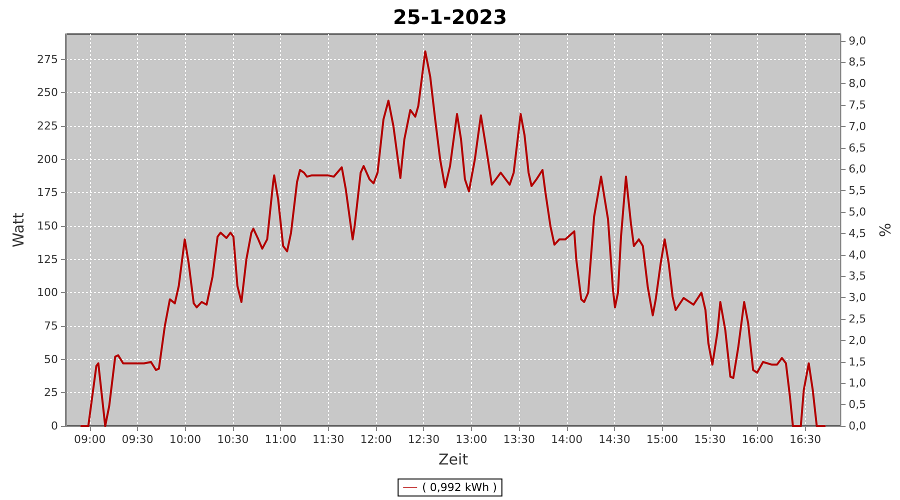 Image resolution: width=900 pixels, height=500 pixels. What do you see at coordinates (424, 439) in the screenshot?
I see `x-tick-label: 12:30` at bounding box center [424, 439].